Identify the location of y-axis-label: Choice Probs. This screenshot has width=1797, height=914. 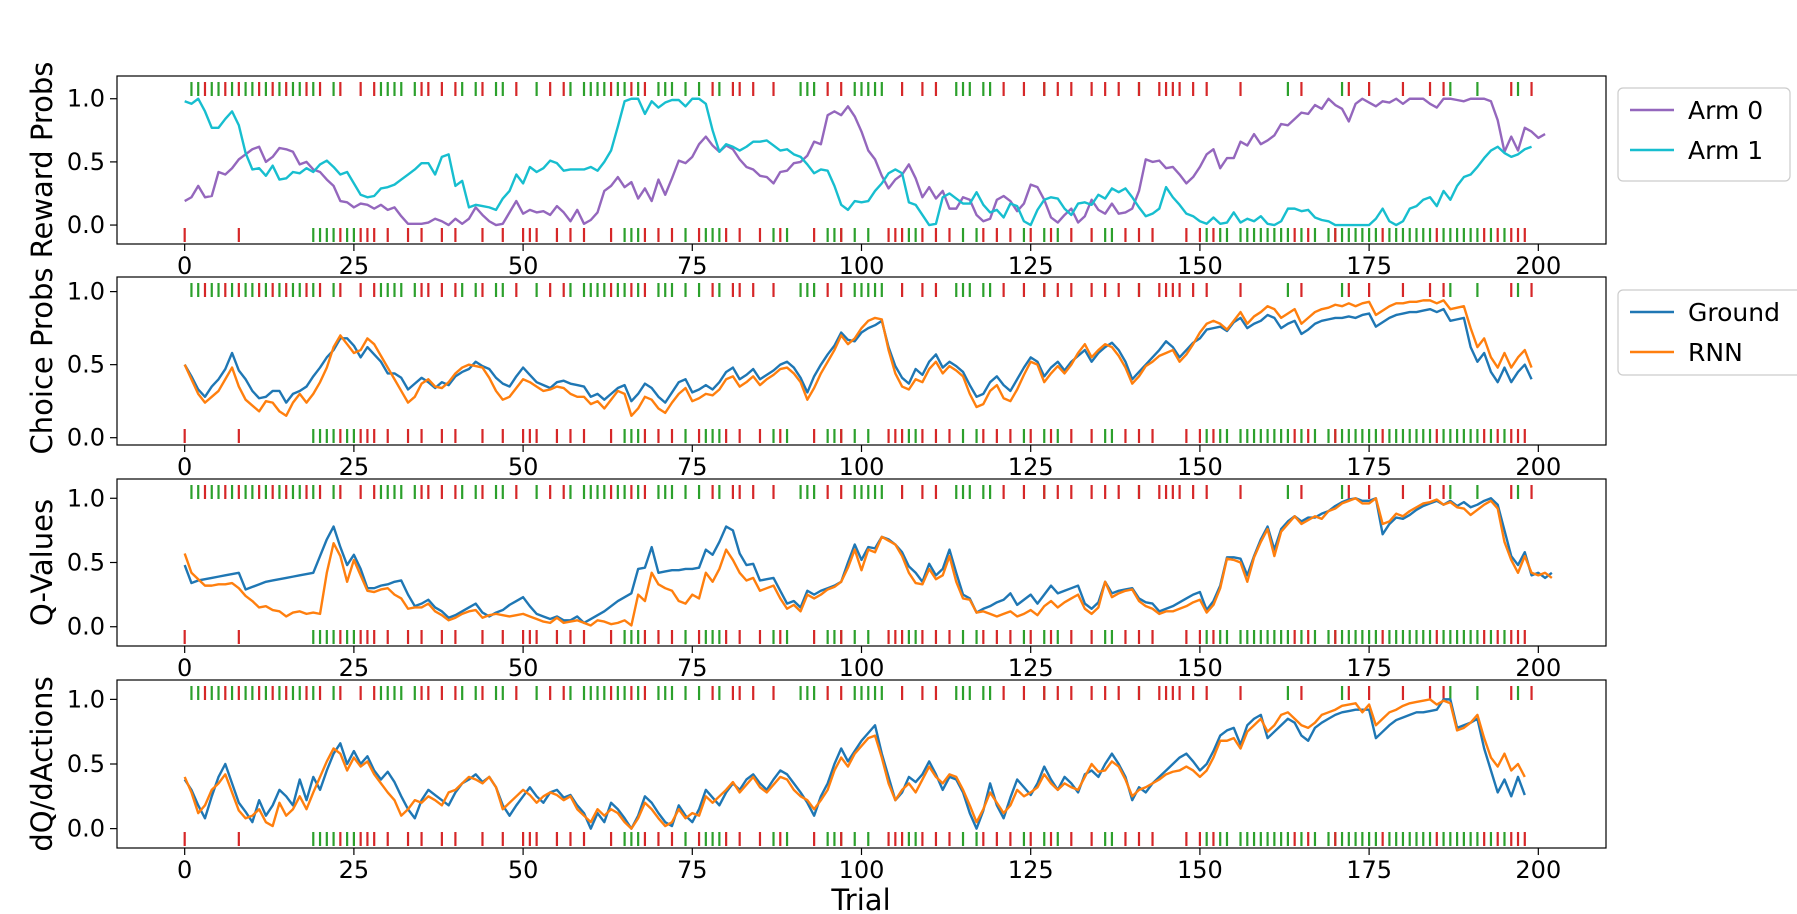
(42, 361).